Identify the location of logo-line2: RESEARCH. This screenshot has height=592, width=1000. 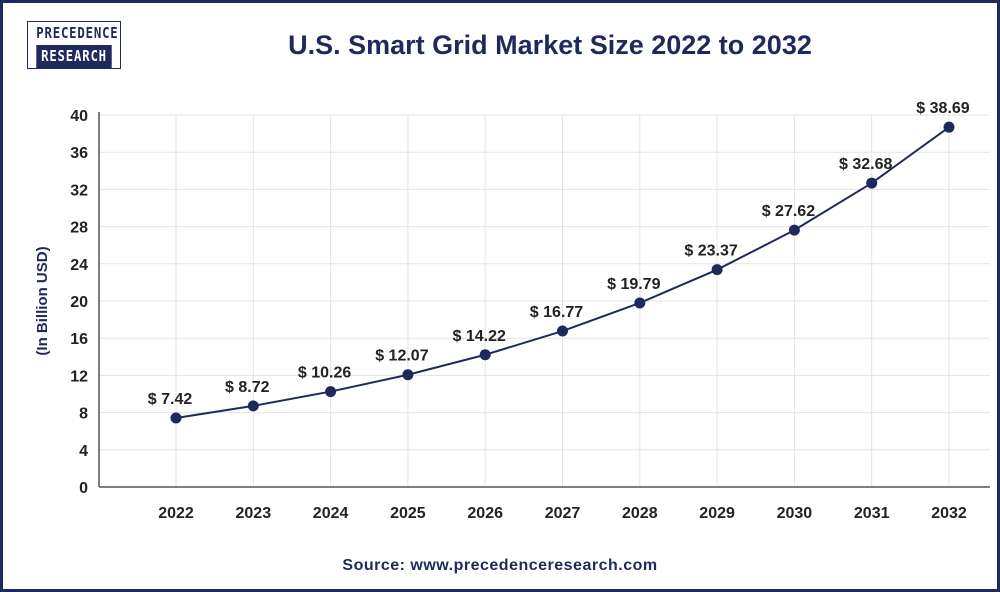
(74, 56).